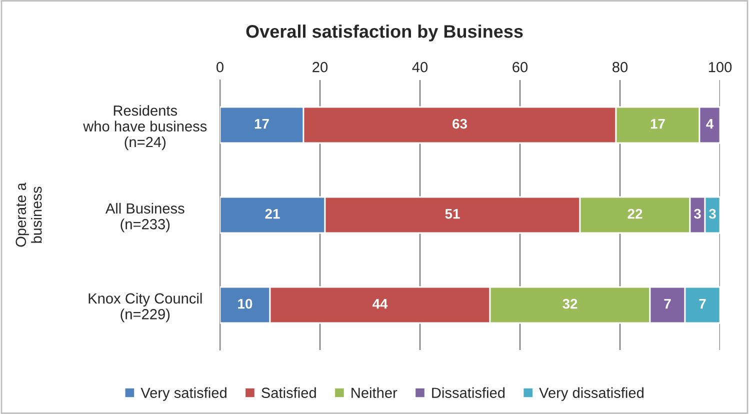  Describe the element at coordinates (144, 217) in the screenshot. I see `y-tick-label: All Business (n=233)` at that location.